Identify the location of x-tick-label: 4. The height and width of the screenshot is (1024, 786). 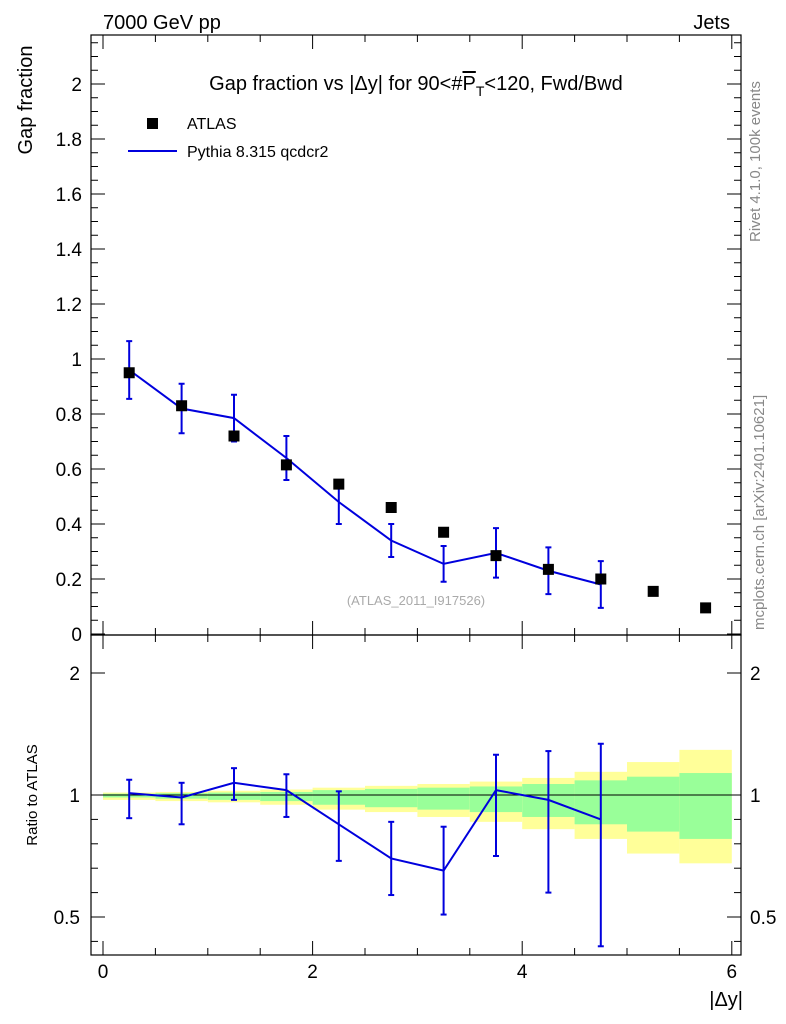
(522, 972).